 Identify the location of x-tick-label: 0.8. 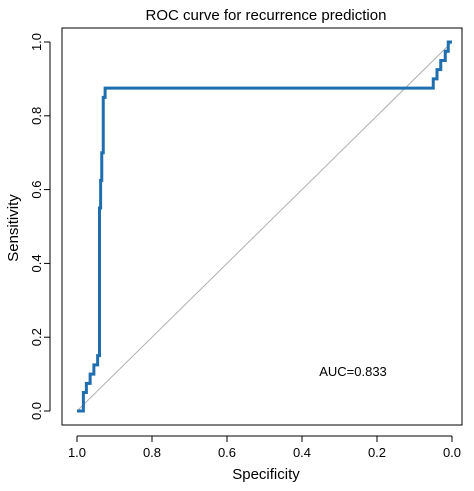
(152, 452).